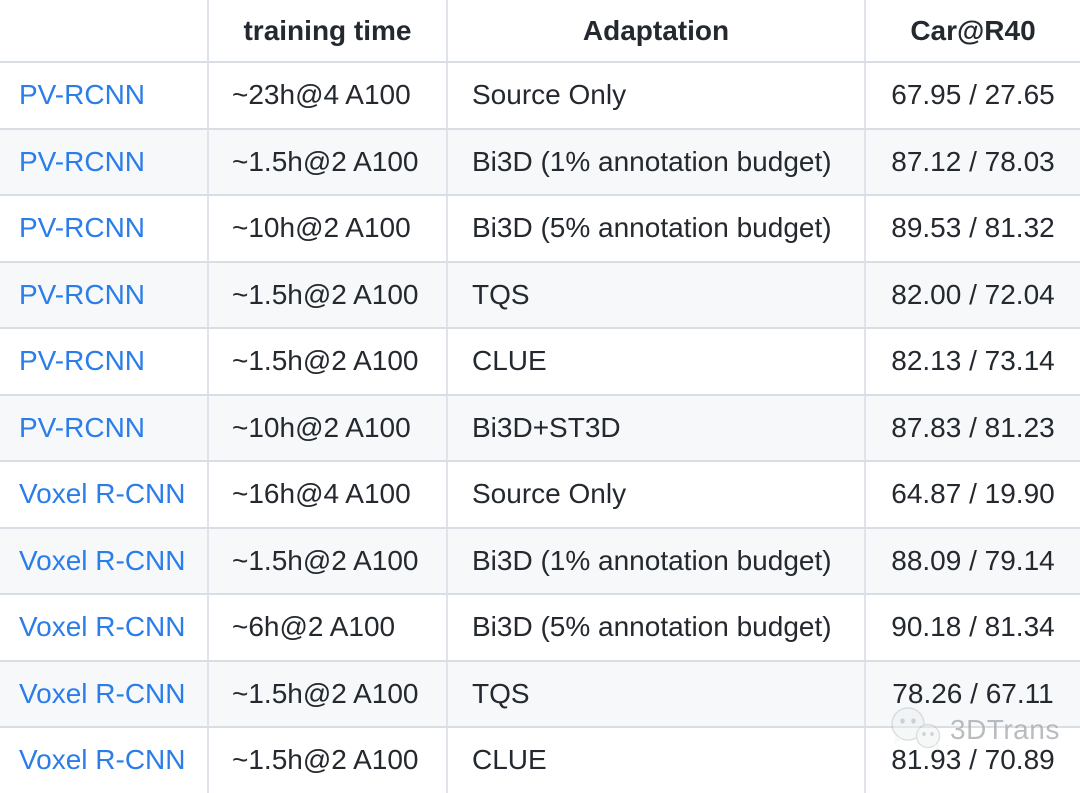 This screenshot has width=1080, height=793. What do you see at coordinates (328, 628) in the screenshot?
I see `training-time-cell: ~6h@2 A100` at bounding box center [328, 628].